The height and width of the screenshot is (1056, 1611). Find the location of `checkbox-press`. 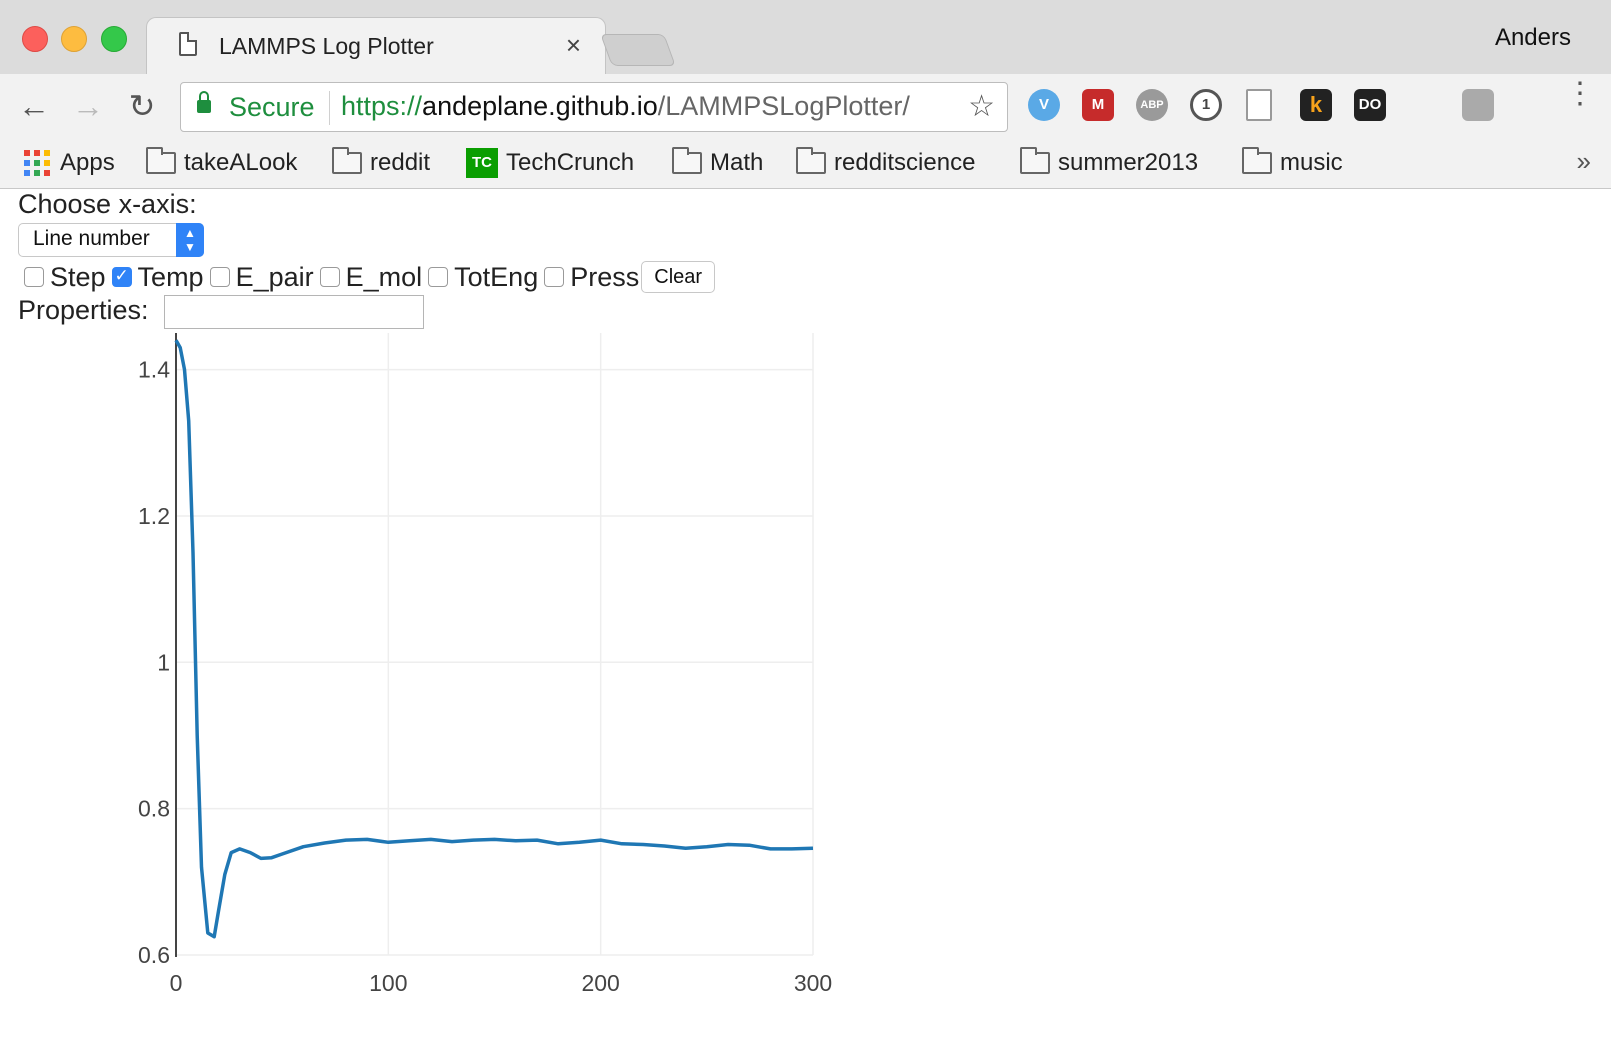

checkbox-press is located at coordinates (554, 277).